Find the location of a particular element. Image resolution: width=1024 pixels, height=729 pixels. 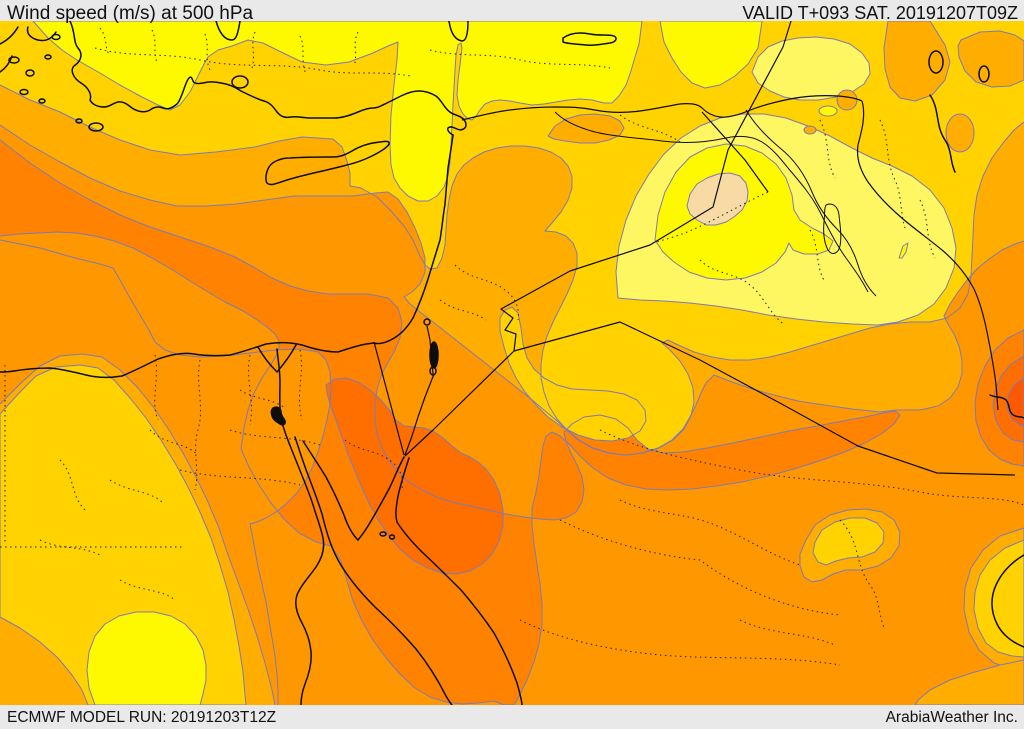

svg-text: VALID T+093 SAT. 20191207T09Z is located at coordinates (880, 13).